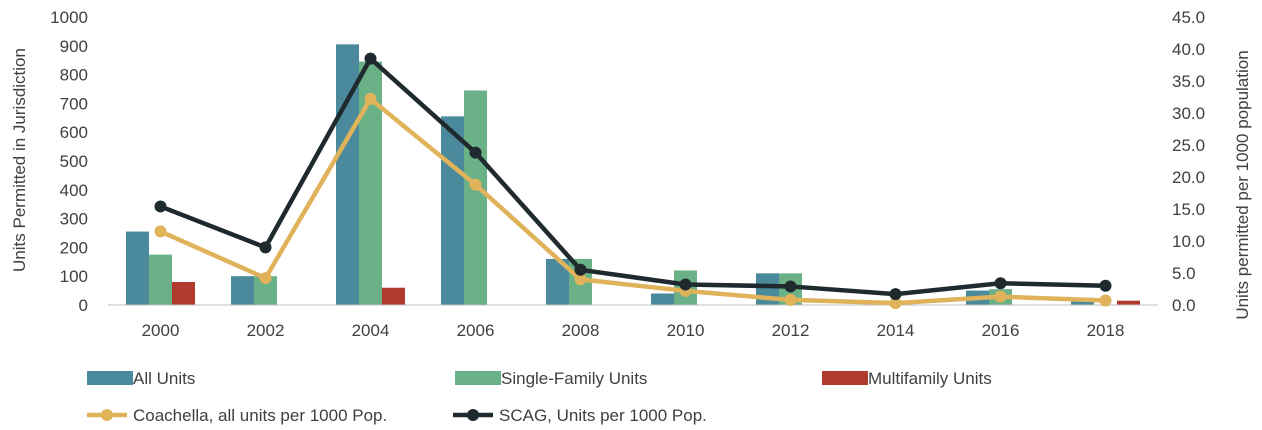  Describe the element at coordinates (370, 183) in the screenshot. I see `bar-single-family-units-2004` at that location.